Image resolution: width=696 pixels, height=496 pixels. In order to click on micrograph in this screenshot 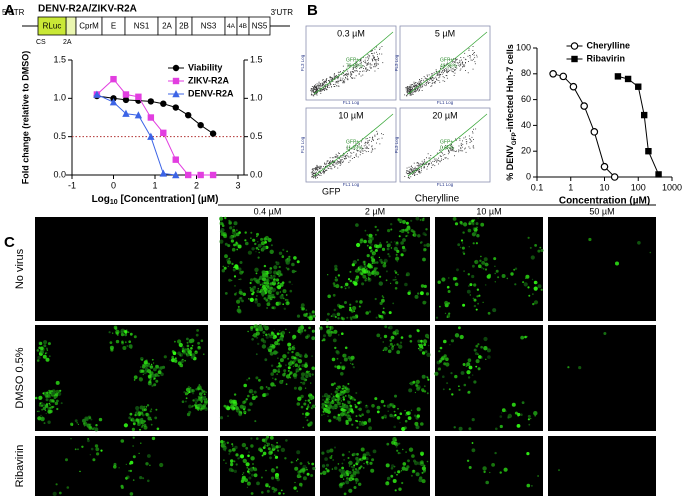, I will do `click(602, 269)`.